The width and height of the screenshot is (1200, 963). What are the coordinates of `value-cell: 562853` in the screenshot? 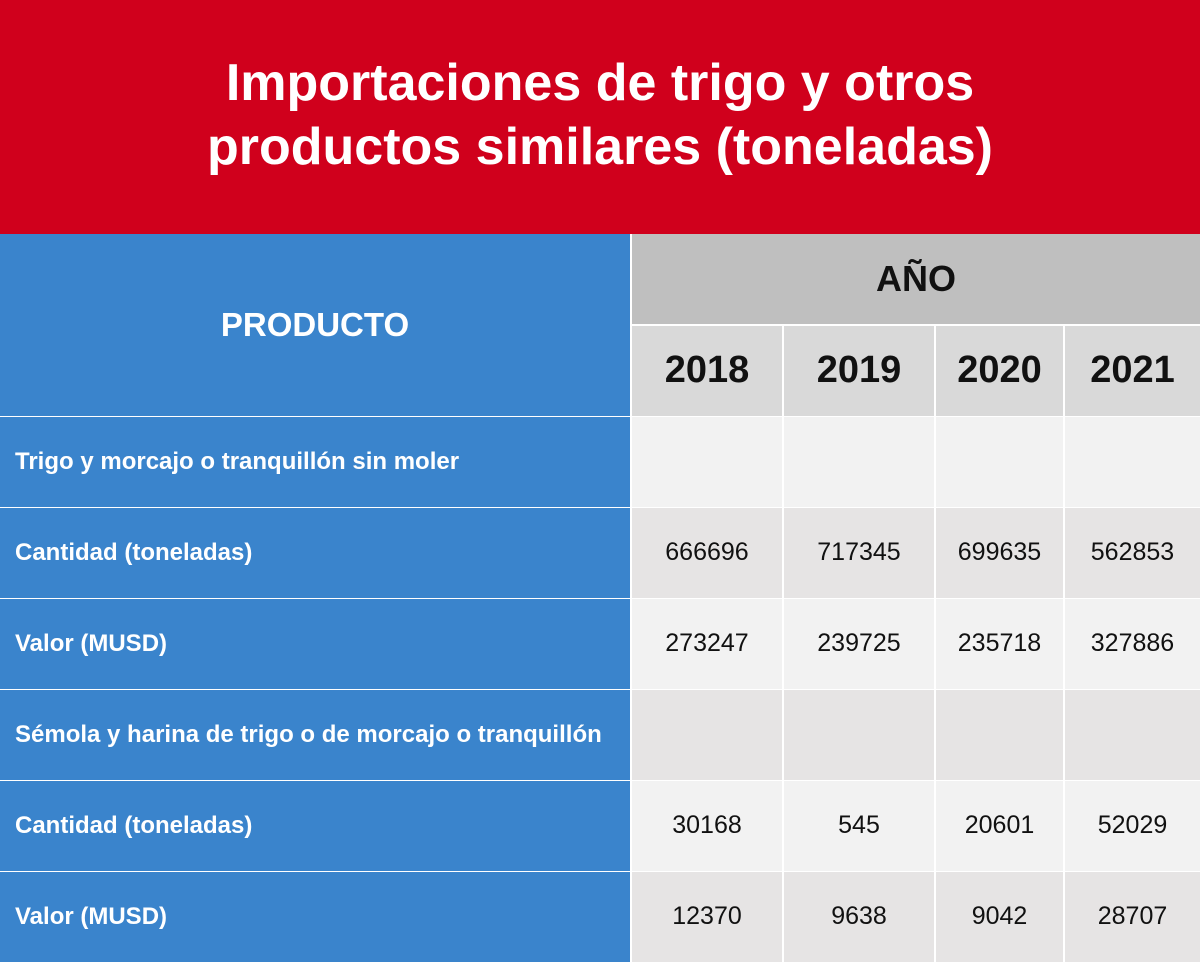 It's located at (1131, 553).